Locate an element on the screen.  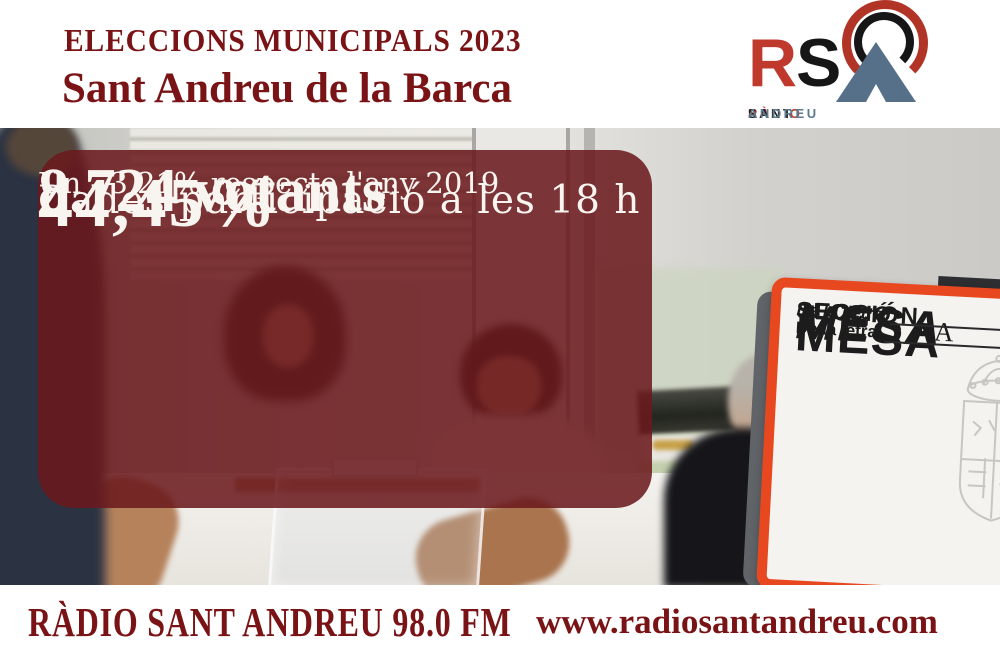
municipality-title: Sant Andreu de la Barca is located at coordinates (287, 88).